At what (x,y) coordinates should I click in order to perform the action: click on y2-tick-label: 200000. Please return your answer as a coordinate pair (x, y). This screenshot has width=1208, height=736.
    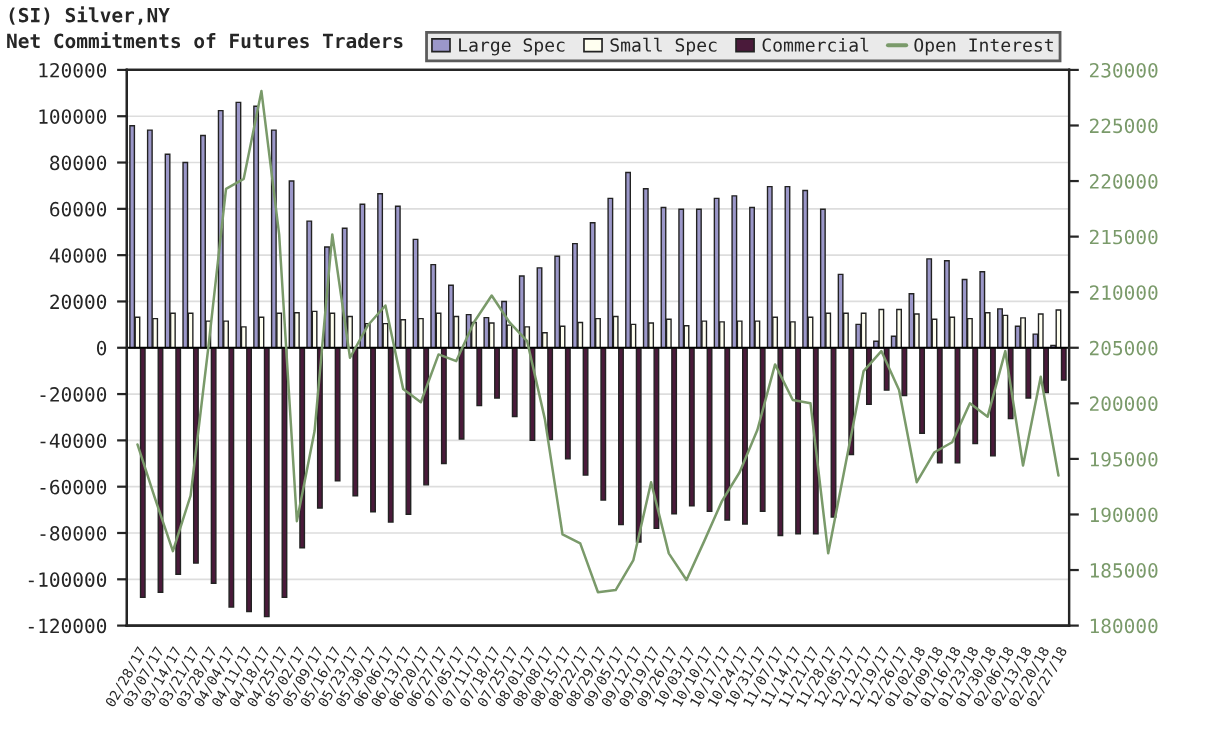
    Looking at the image, I should click on (1123, 404).